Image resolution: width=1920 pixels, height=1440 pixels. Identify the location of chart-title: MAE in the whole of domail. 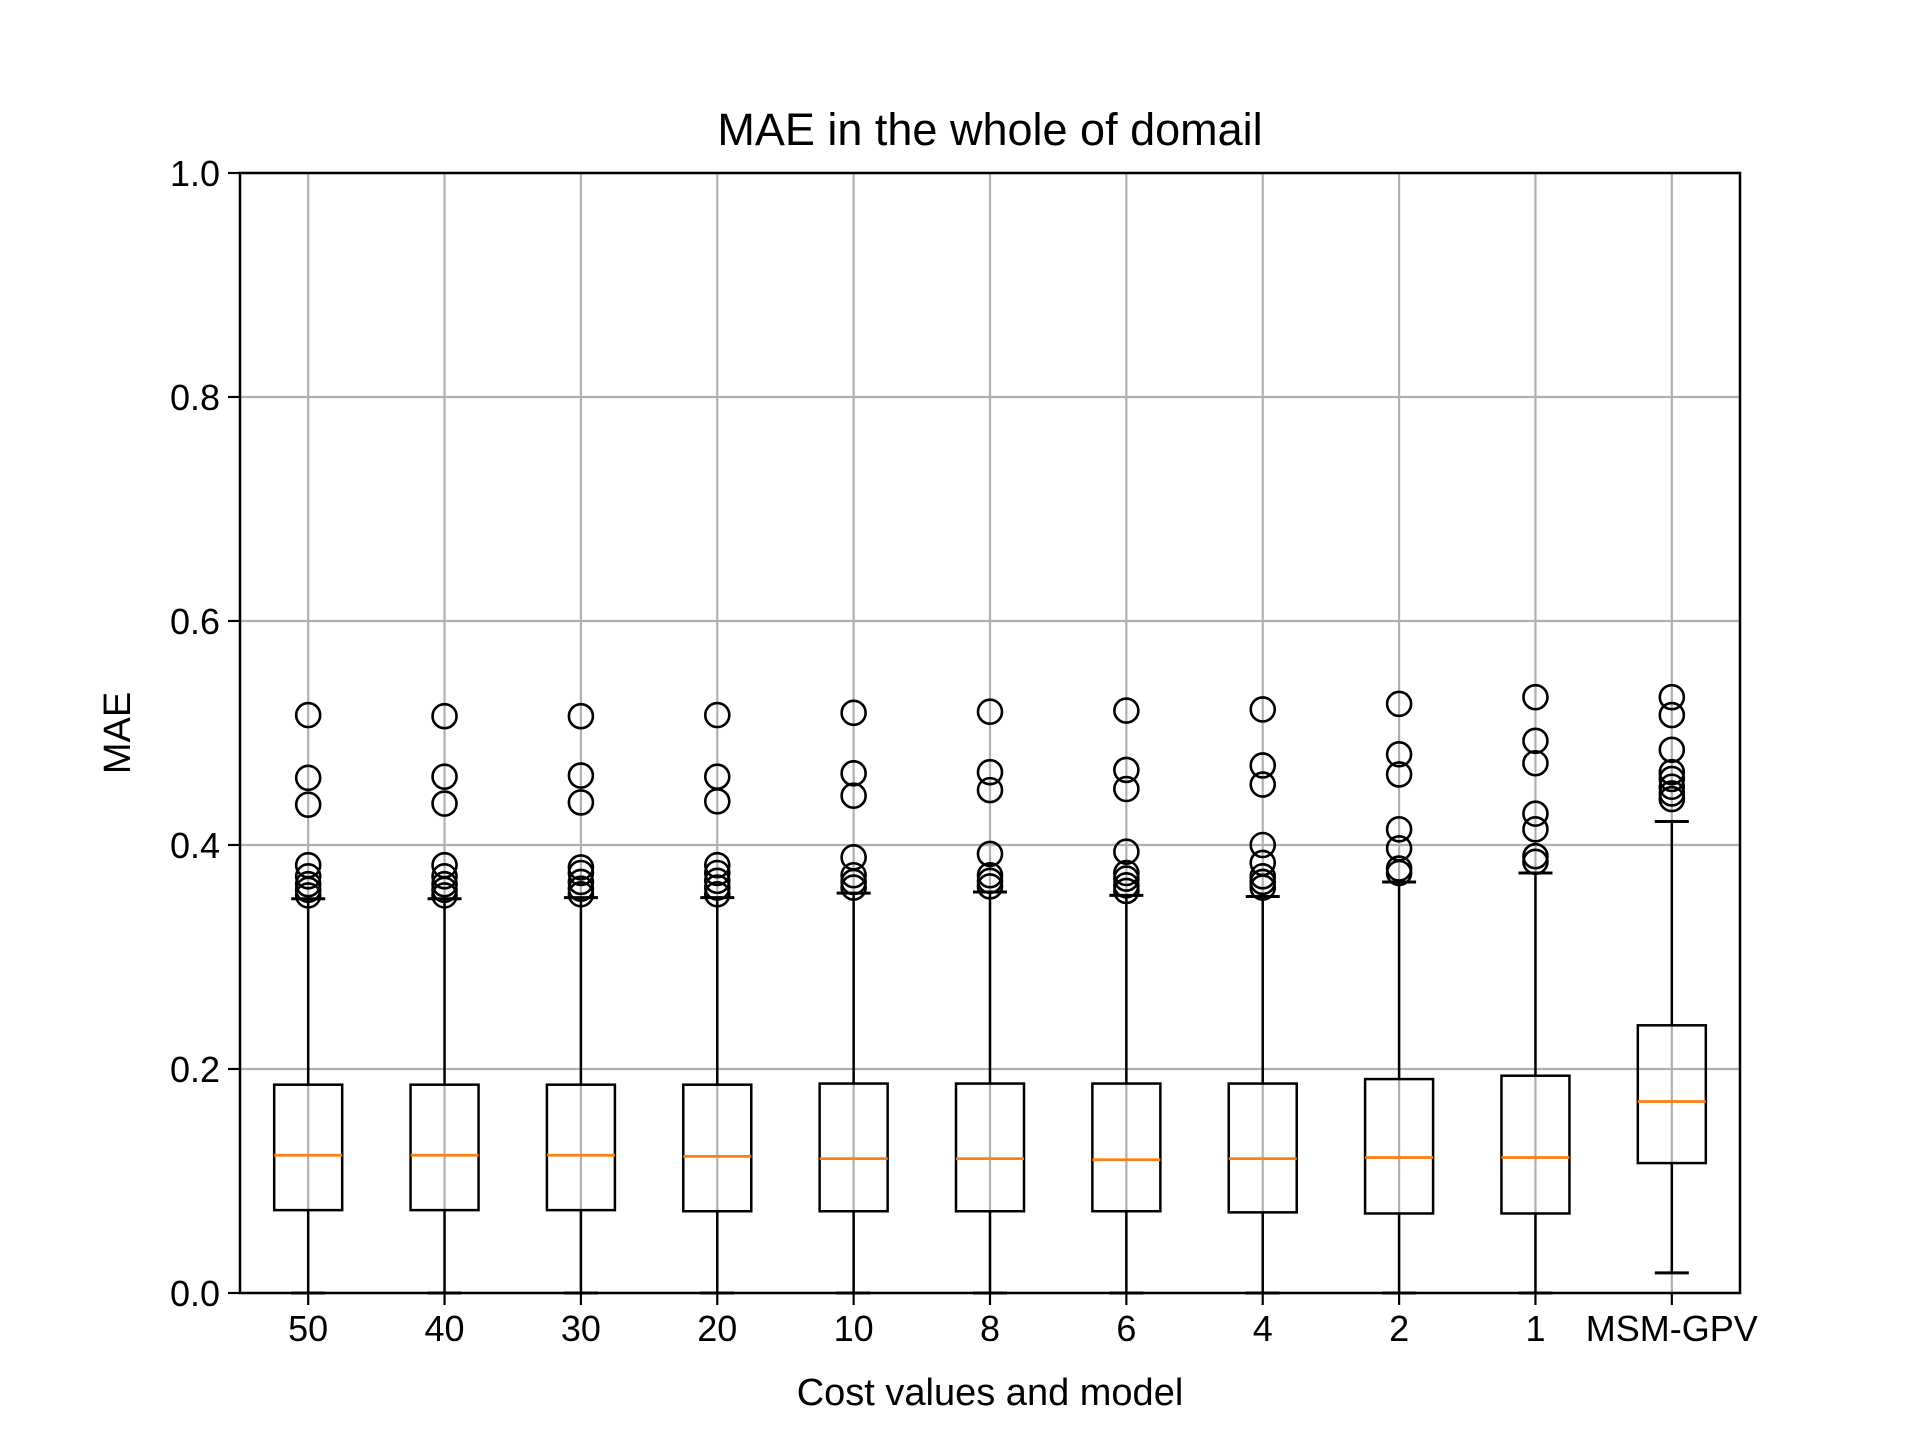
(989, 129).